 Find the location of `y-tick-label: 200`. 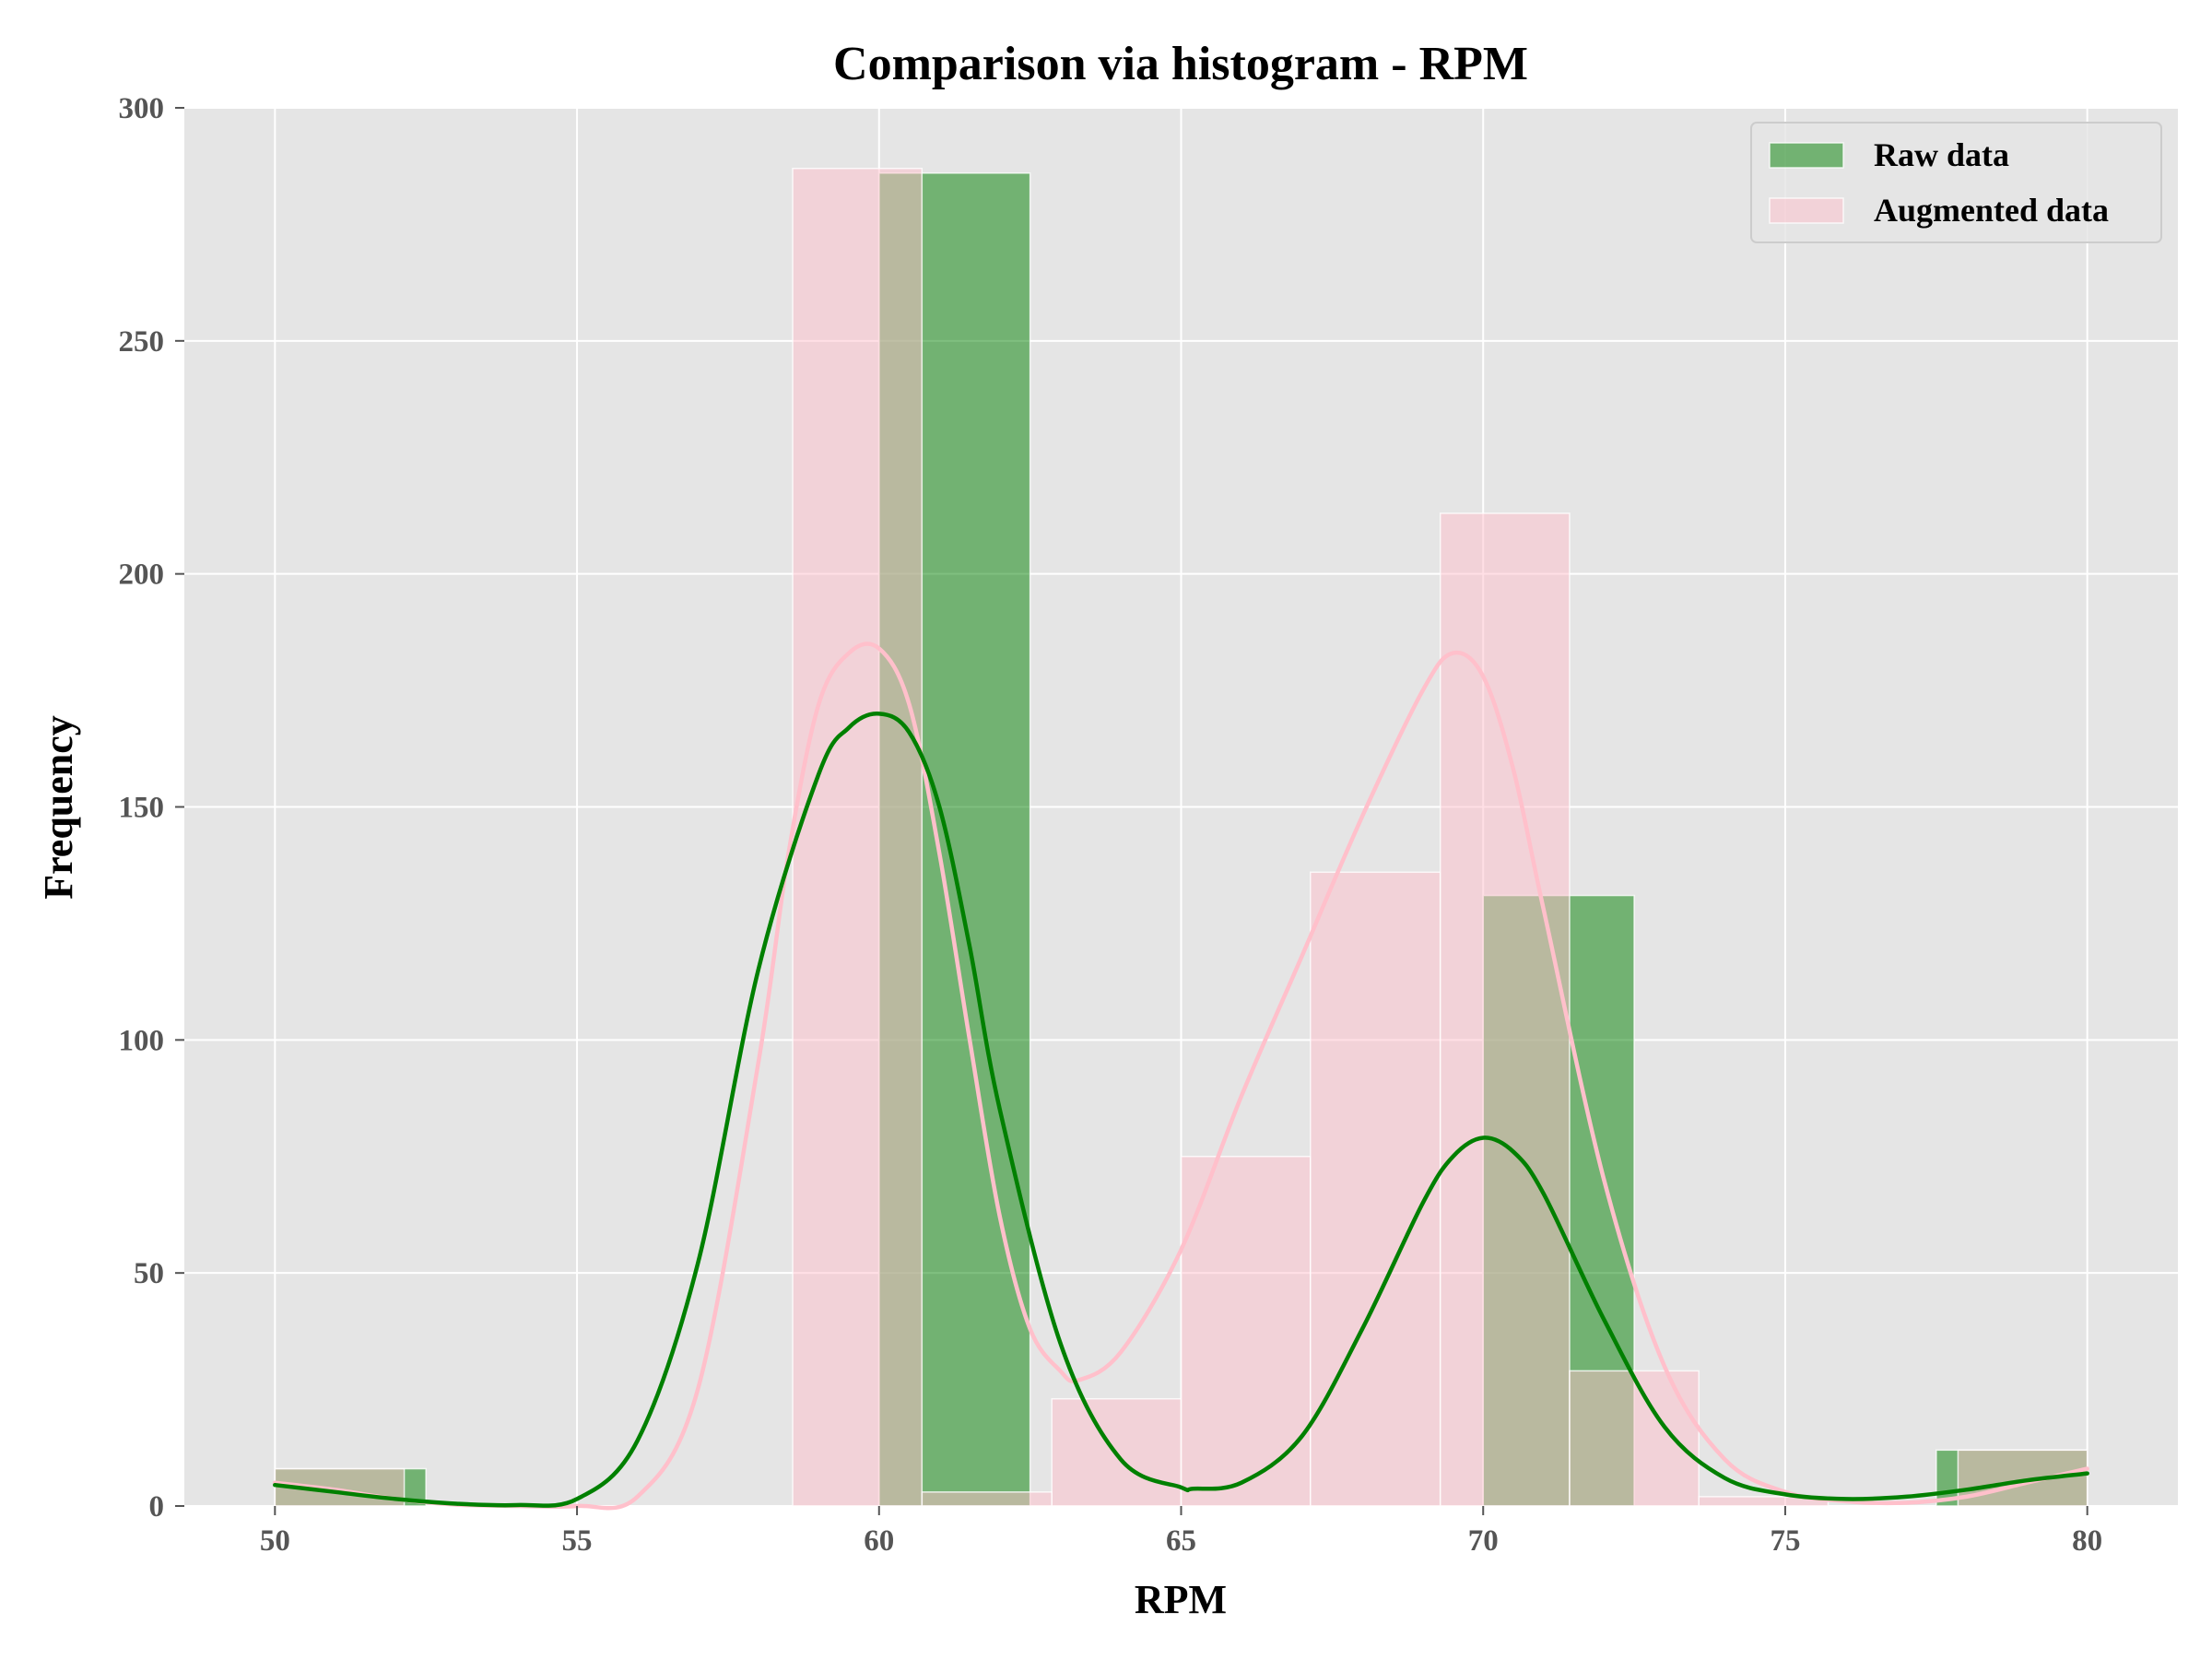

y-tick-label: 200 is located at coordinates (142, 575).